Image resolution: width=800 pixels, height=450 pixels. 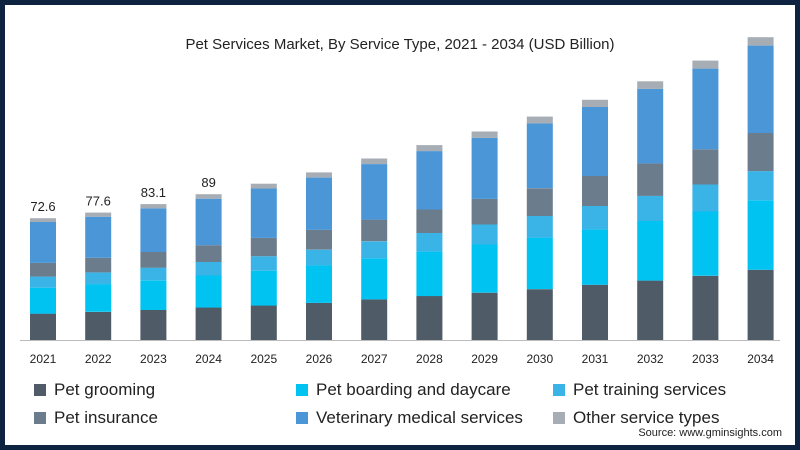 I want to click on legend-label: Pet insurance, so click(x=106, y=417).